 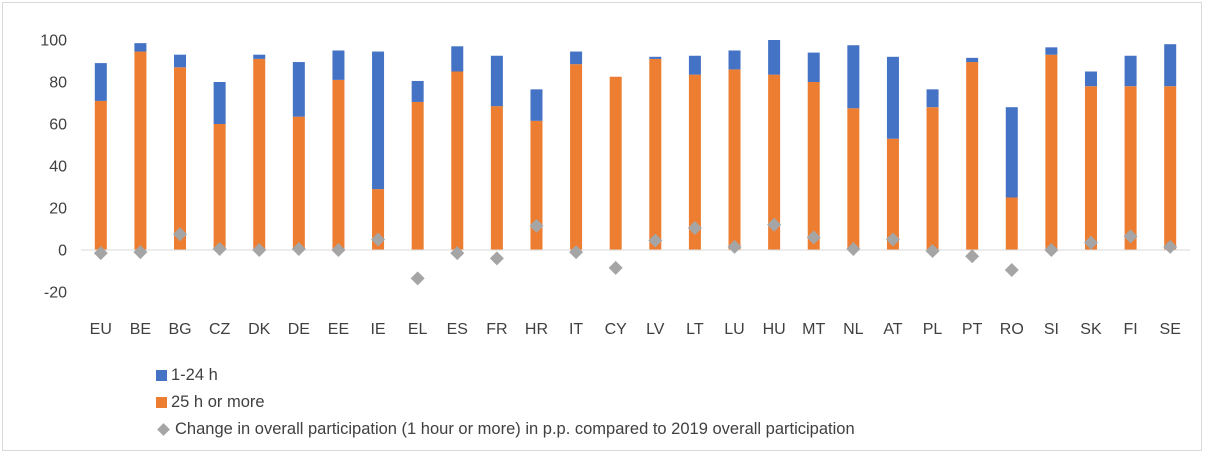 What do you see at coordinates (259, 329) in the screenshot?
I see `x-tick-label: DK` at bounding box center [259, 329].